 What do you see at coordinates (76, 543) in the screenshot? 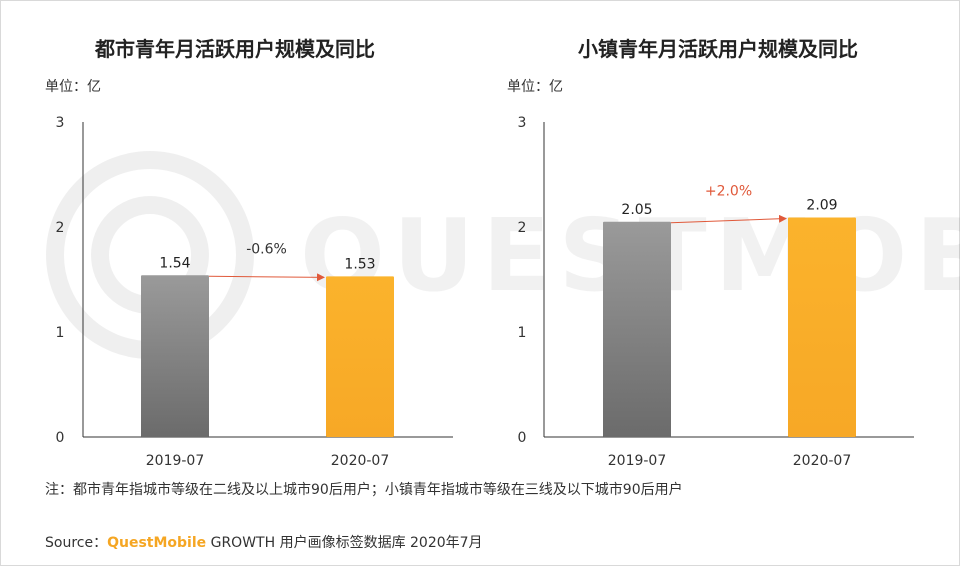
I see `source-prefix: Source：` at bounding box center [76, 543].